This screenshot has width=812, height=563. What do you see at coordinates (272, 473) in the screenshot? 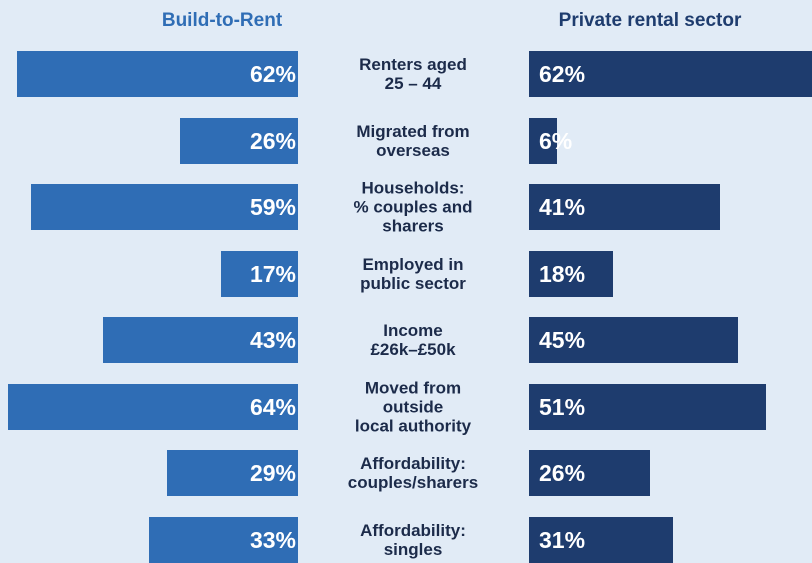
I see `value-label: 29%` at bounding box center [272, 473].